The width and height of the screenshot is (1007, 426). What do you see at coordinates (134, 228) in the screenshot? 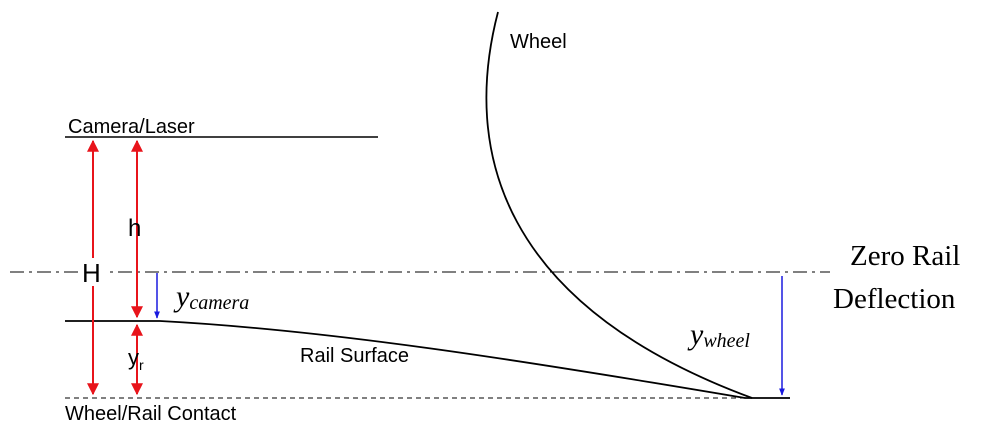
I see `h-label: h` at bounding box center [134, 228].